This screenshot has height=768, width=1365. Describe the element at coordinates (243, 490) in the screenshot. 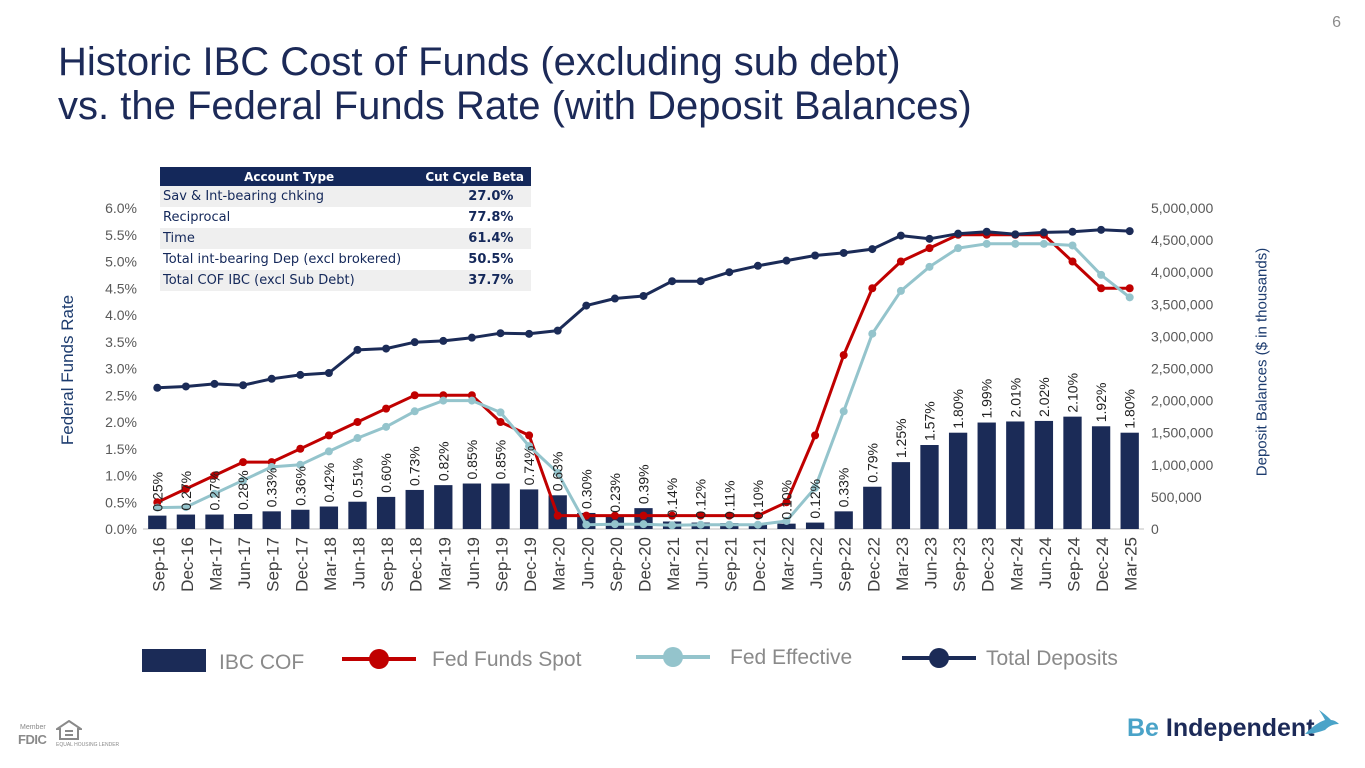

I see `bar-data-label: 0.28%` at that location.